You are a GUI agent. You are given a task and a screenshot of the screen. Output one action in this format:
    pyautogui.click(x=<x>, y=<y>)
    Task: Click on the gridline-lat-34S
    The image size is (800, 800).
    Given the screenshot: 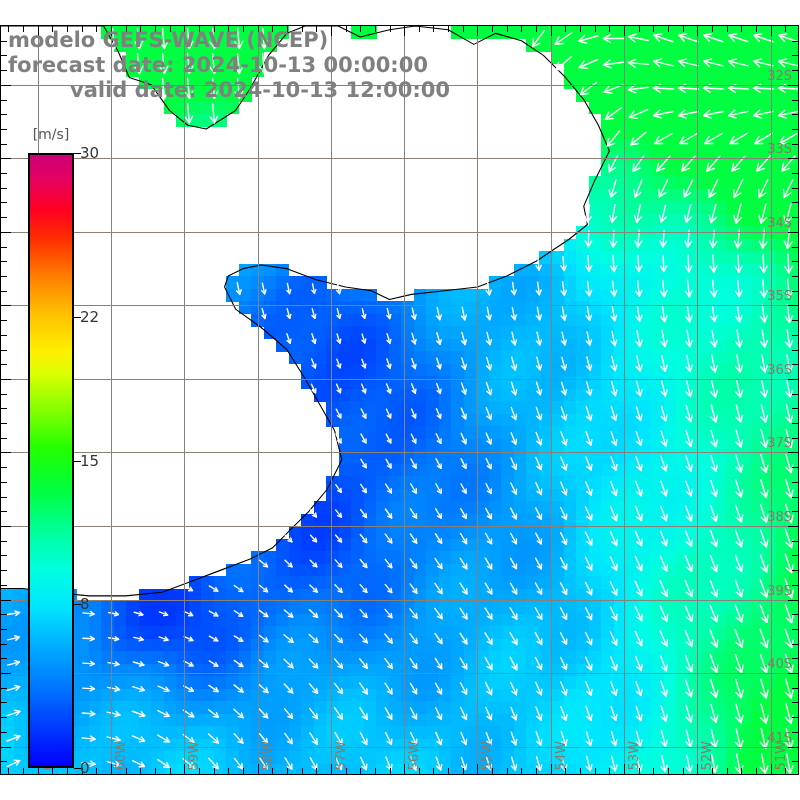 What is the action you would take?
    pyautogui.click(x=399, y=232)
    